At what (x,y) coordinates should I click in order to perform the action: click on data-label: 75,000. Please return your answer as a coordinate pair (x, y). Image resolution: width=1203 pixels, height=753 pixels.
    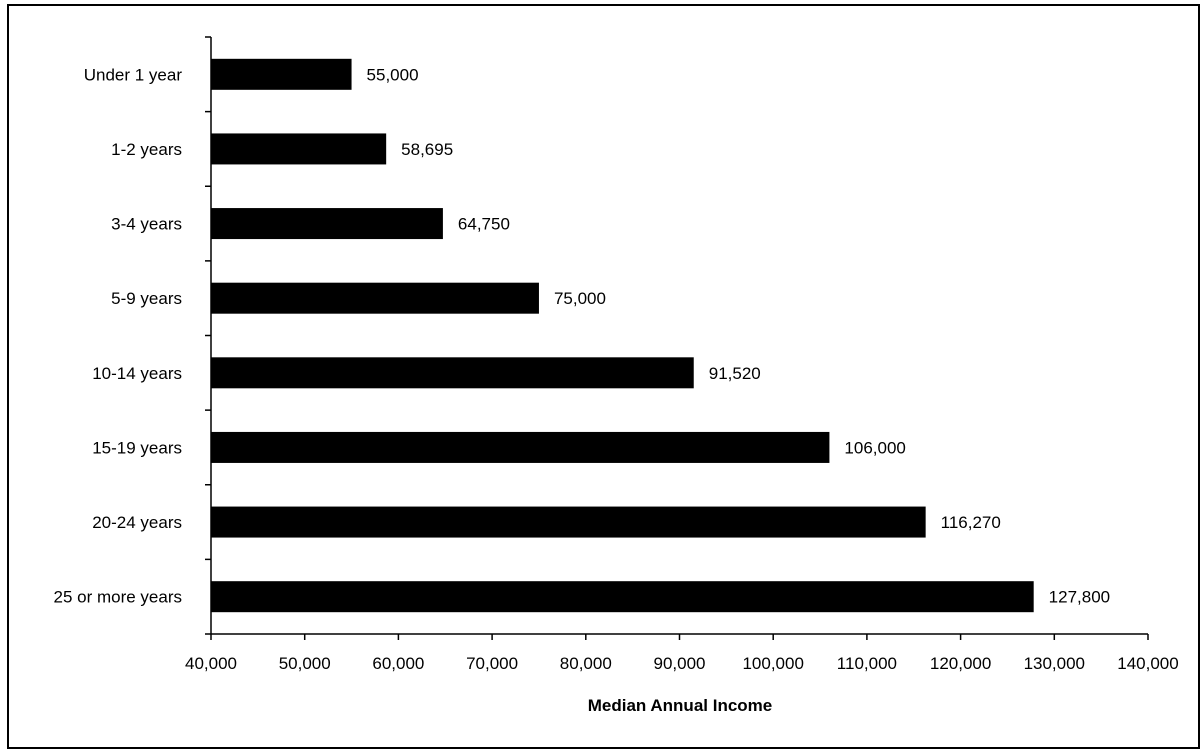
    Looking at the image, I should click on (580, 298).